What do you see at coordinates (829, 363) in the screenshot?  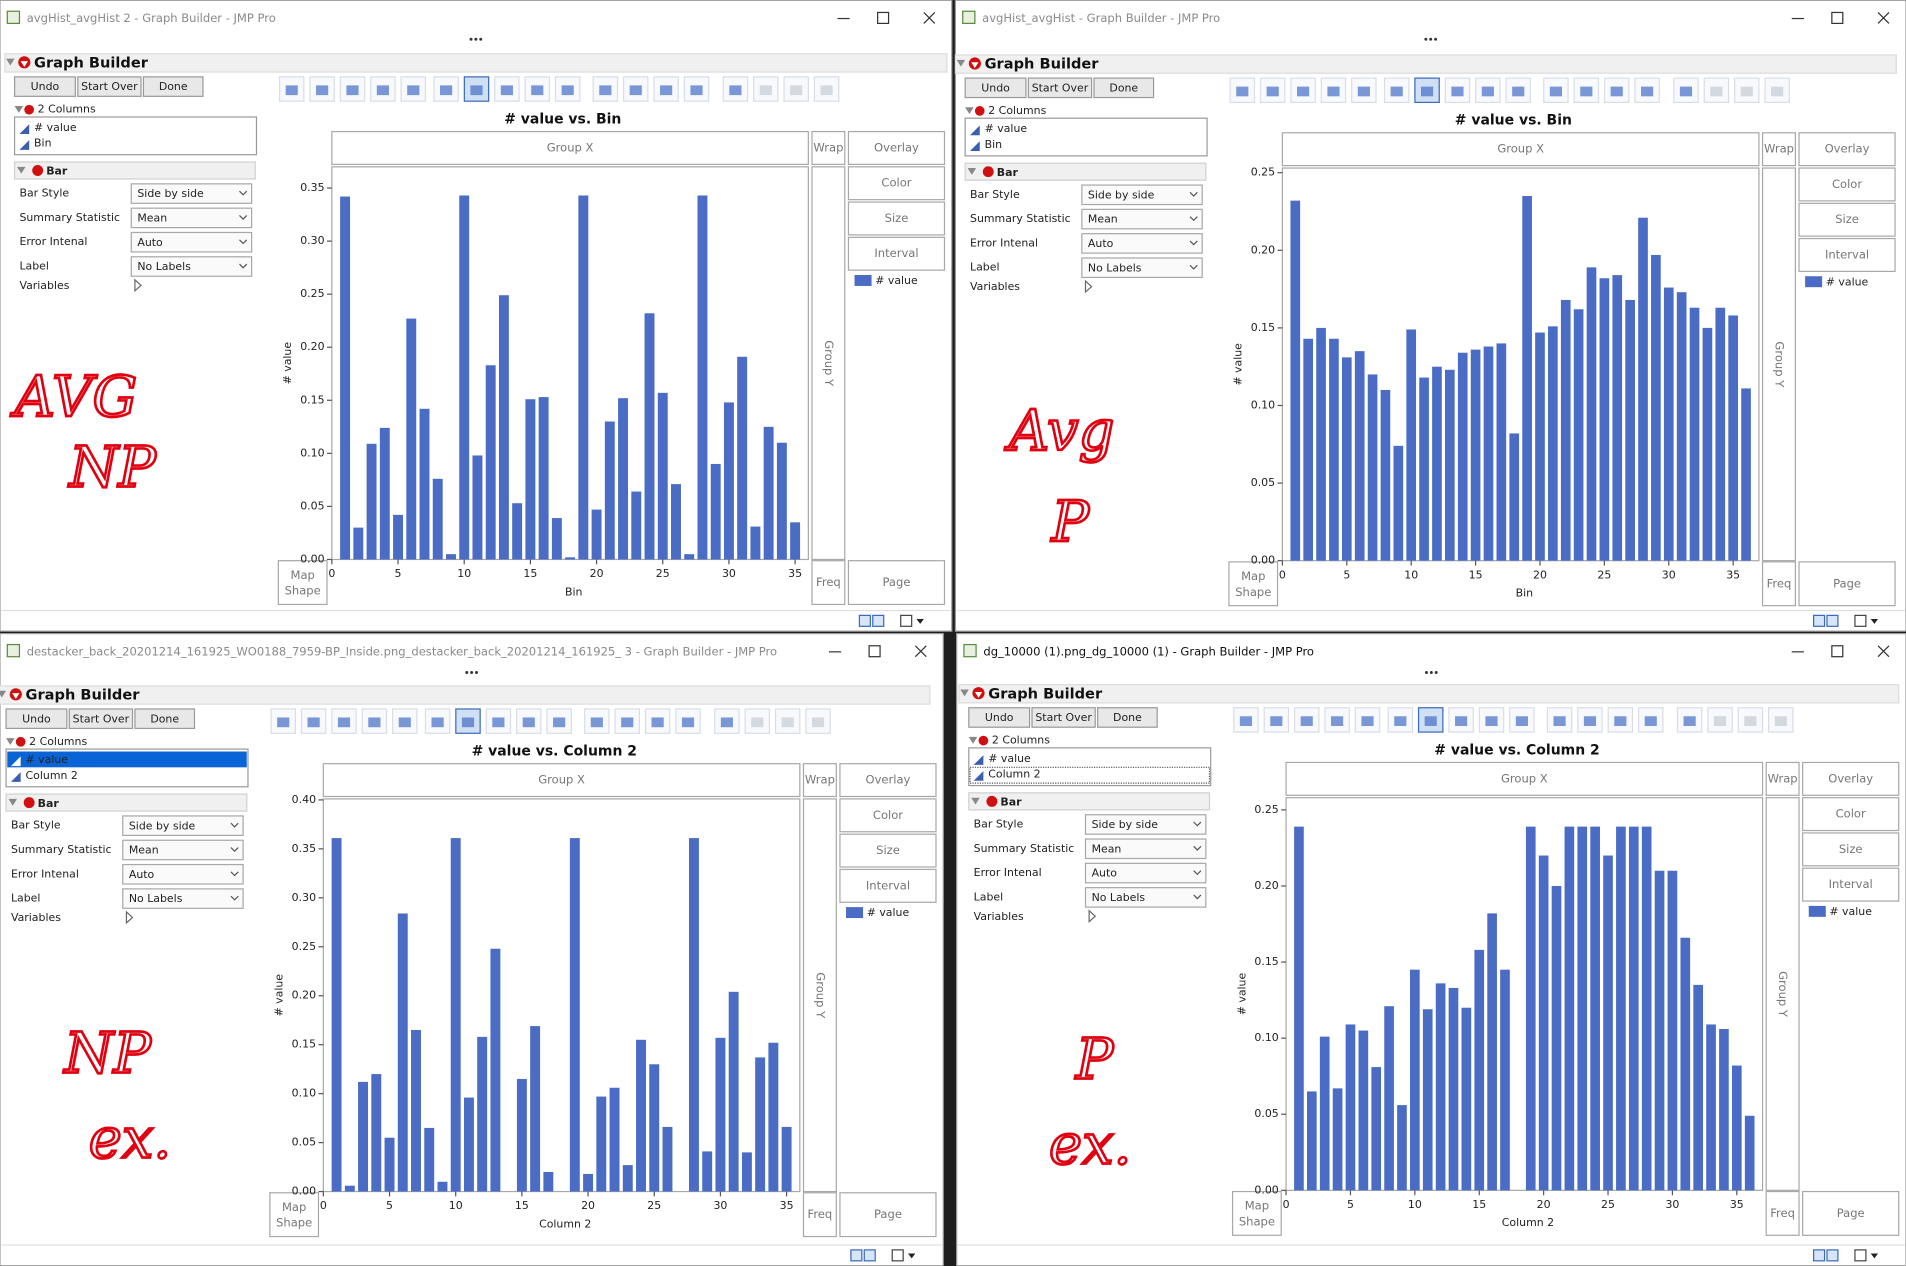 I see `group-y-label: Group Y` at bounding box center [829, 363].